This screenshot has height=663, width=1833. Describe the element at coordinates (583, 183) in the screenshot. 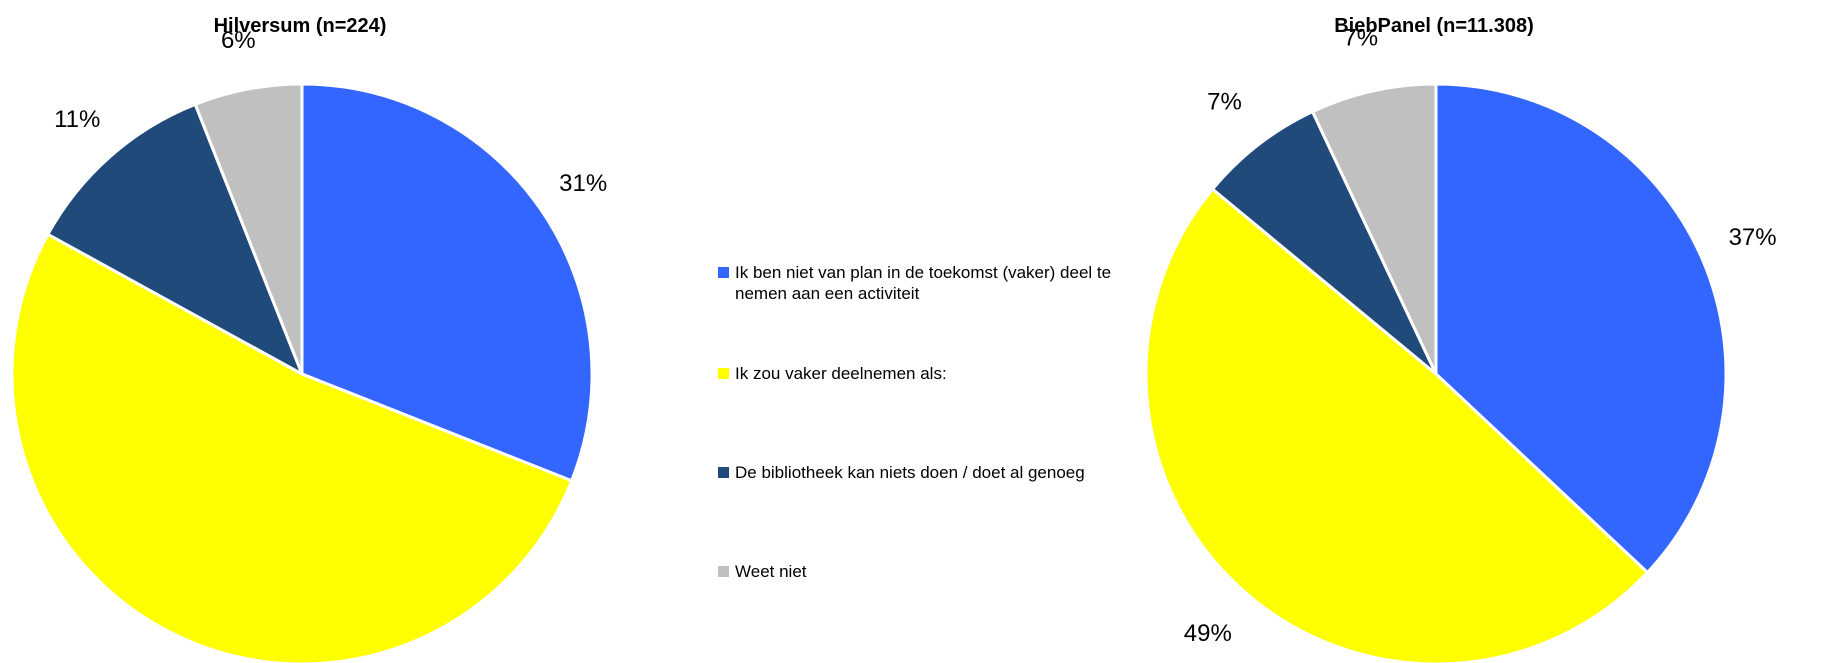

I see `slice-label-not-planning: 31%` at that location.